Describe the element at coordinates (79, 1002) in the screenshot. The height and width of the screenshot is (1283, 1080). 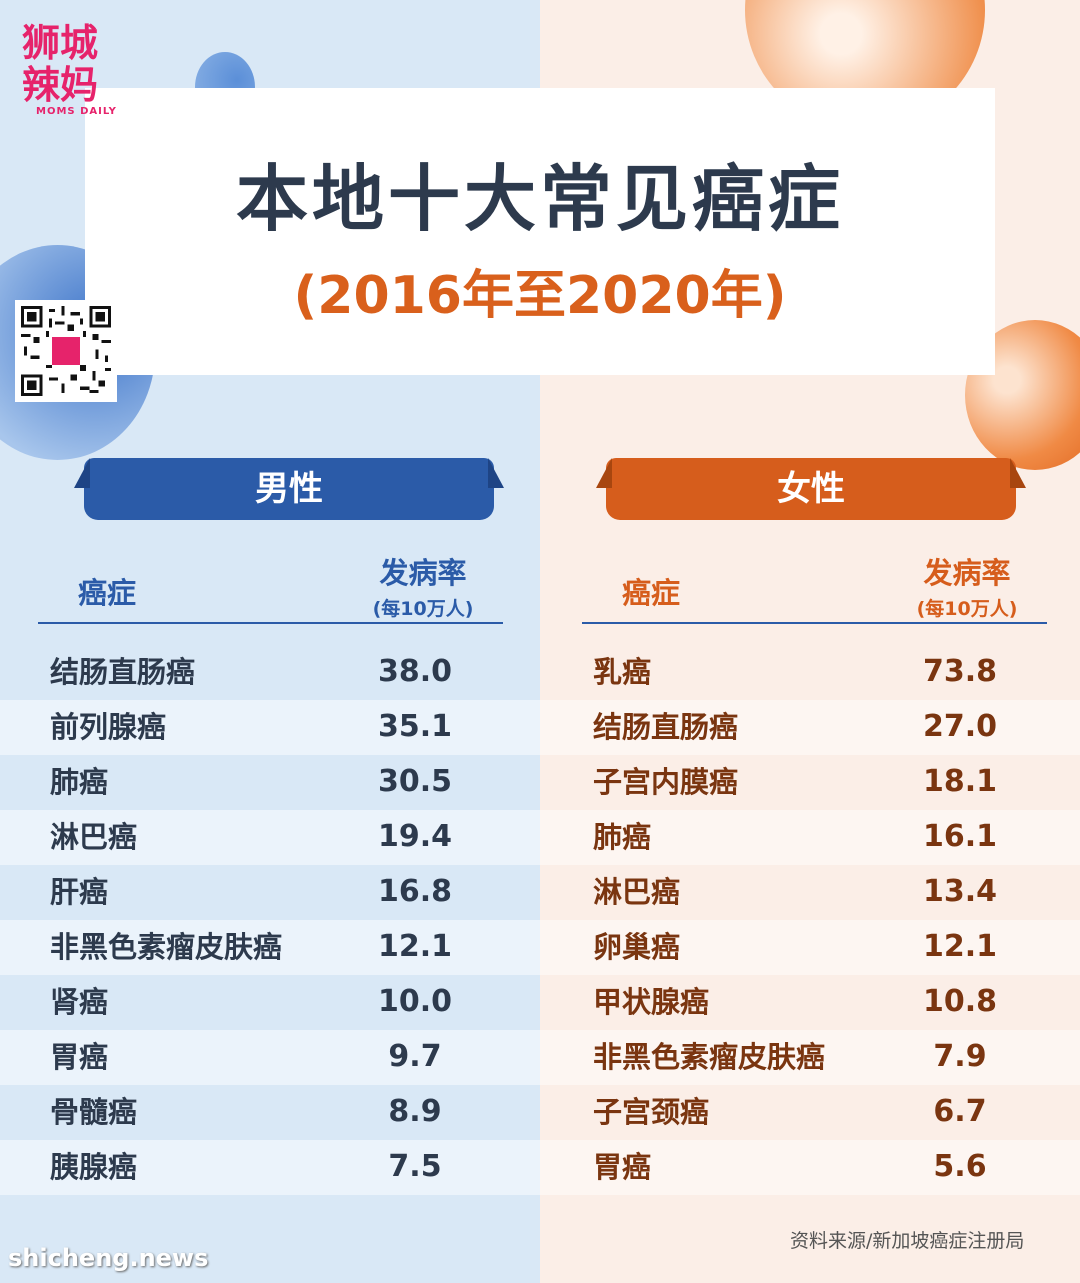
I see `cancer-name: 肾癌` at that location.